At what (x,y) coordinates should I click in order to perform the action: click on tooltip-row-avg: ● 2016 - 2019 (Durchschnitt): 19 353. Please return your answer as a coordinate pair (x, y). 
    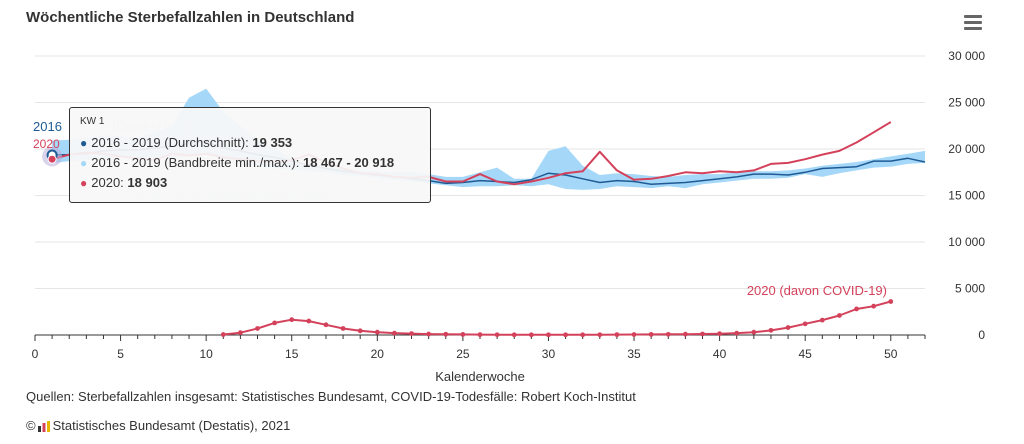
    Looking at the image, I should click on (250, 143).